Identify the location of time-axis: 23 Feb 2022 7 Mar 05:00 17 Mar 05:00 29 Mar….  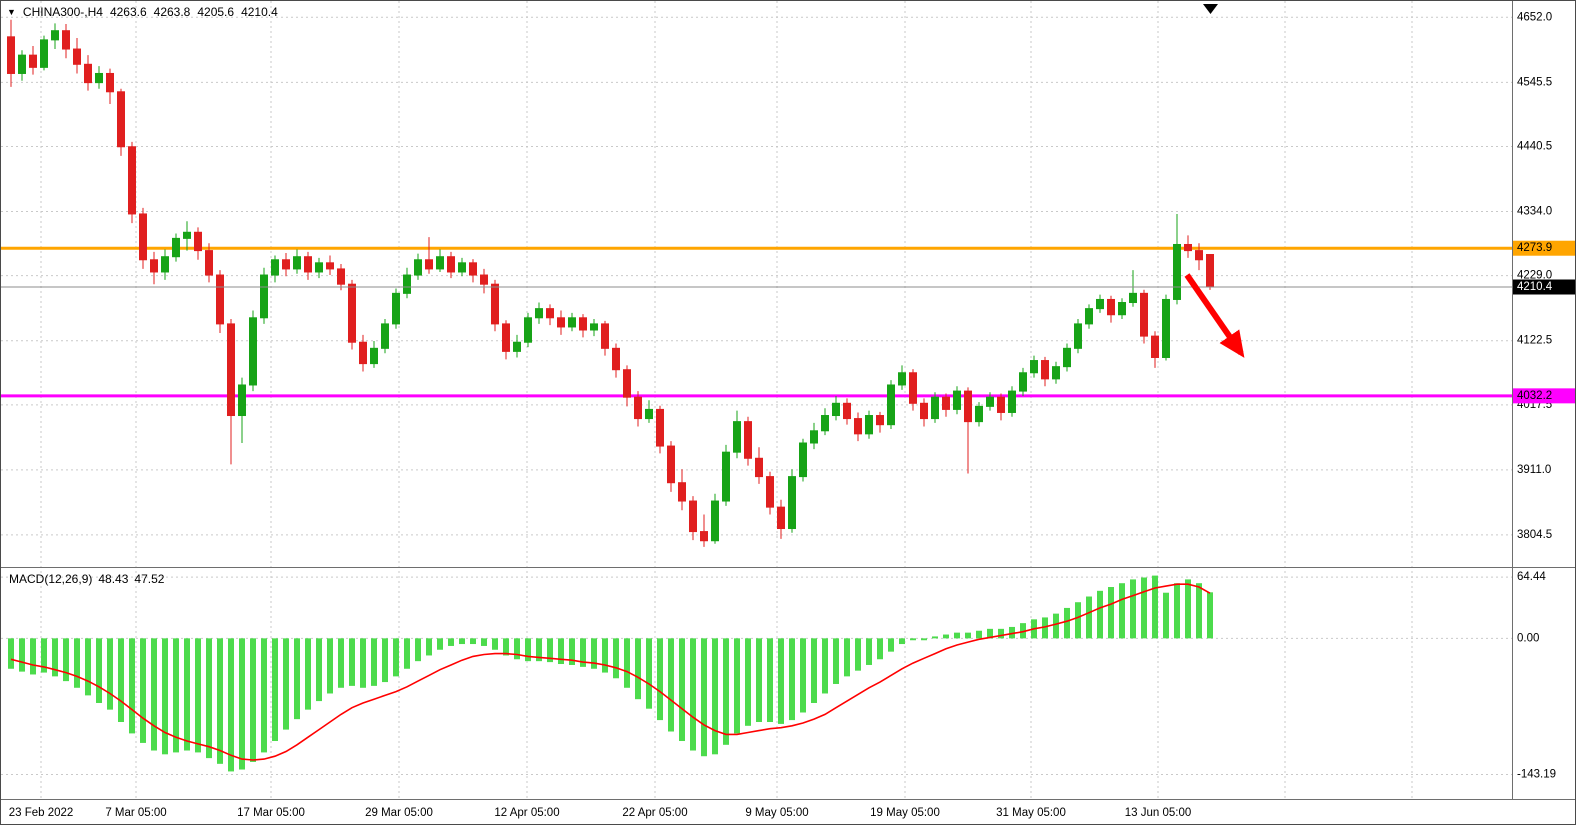
(600, 813).